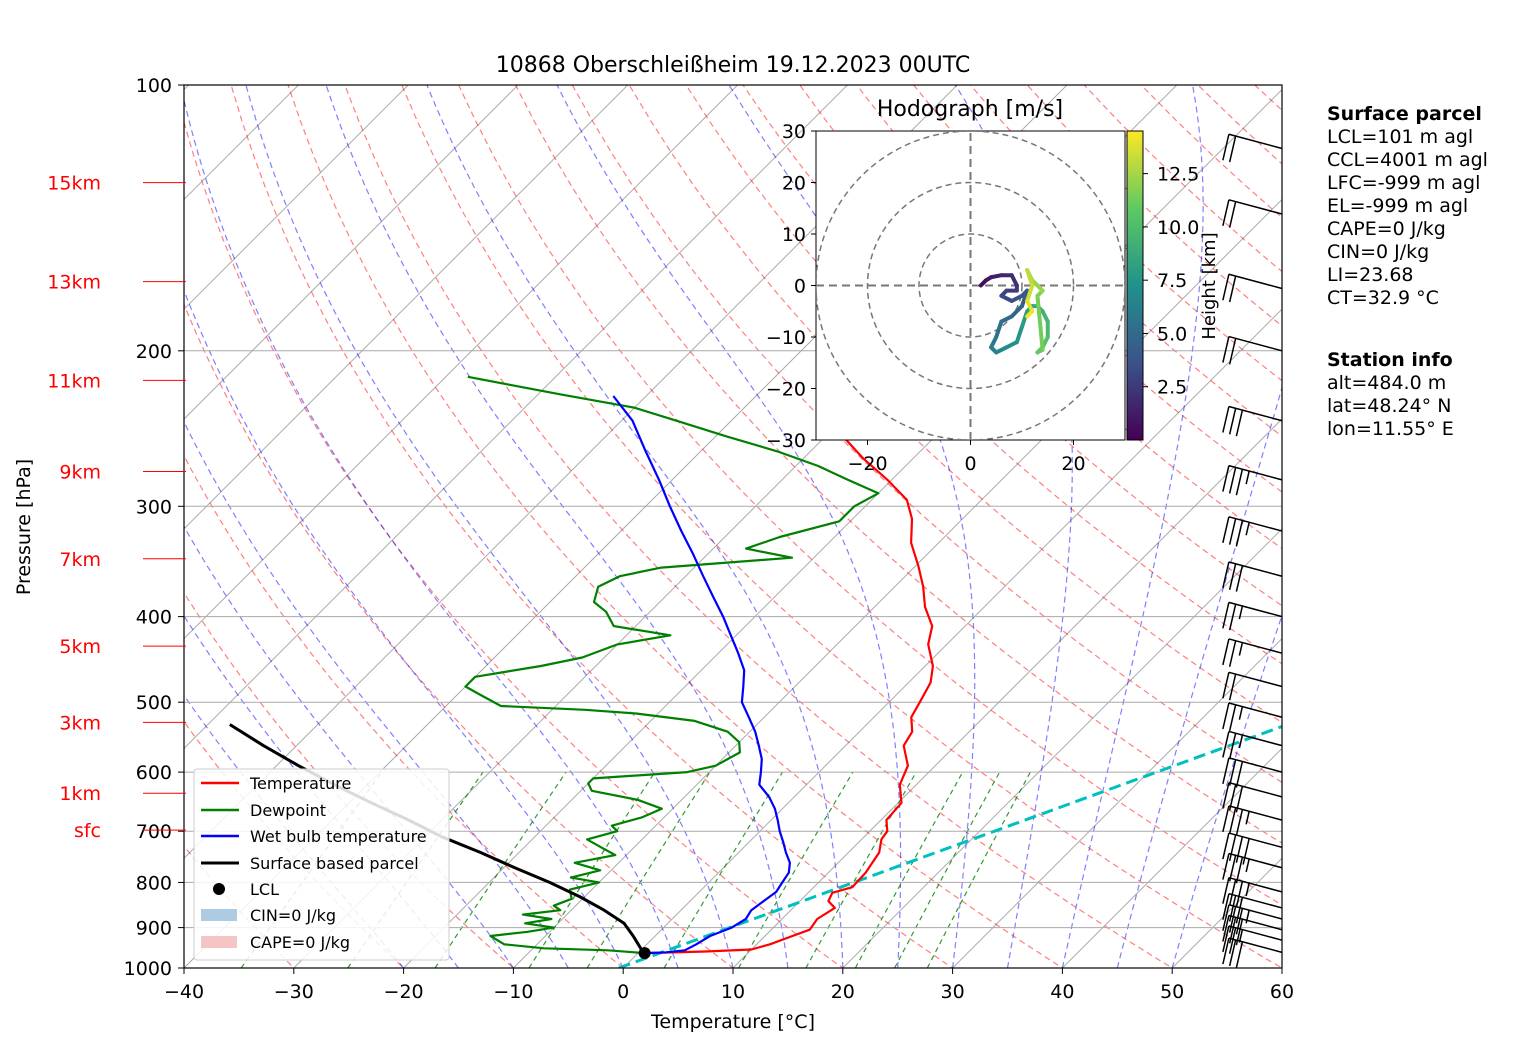  What do you see at coordinates (338, 836) in the screenshot?
I see `legend-wet-bulb: Wet bulb temperature` at bounding box center [338, 836].